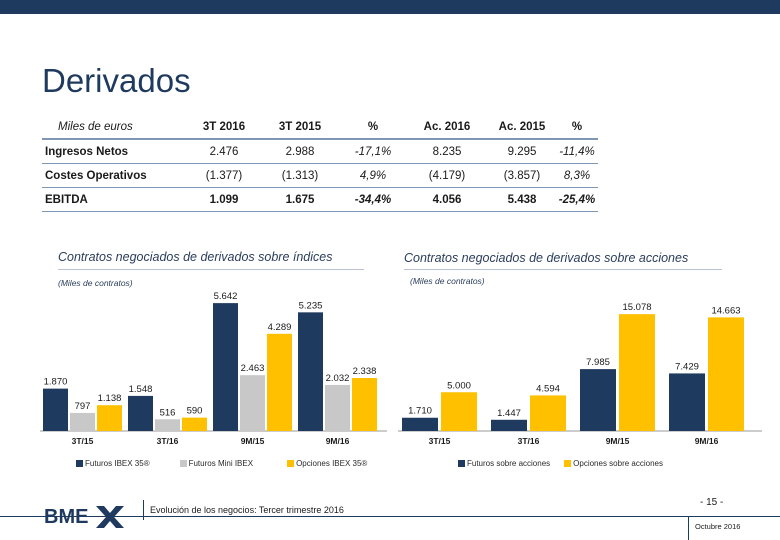  I want to click on table-cell: 8.235, so click(447, 151).